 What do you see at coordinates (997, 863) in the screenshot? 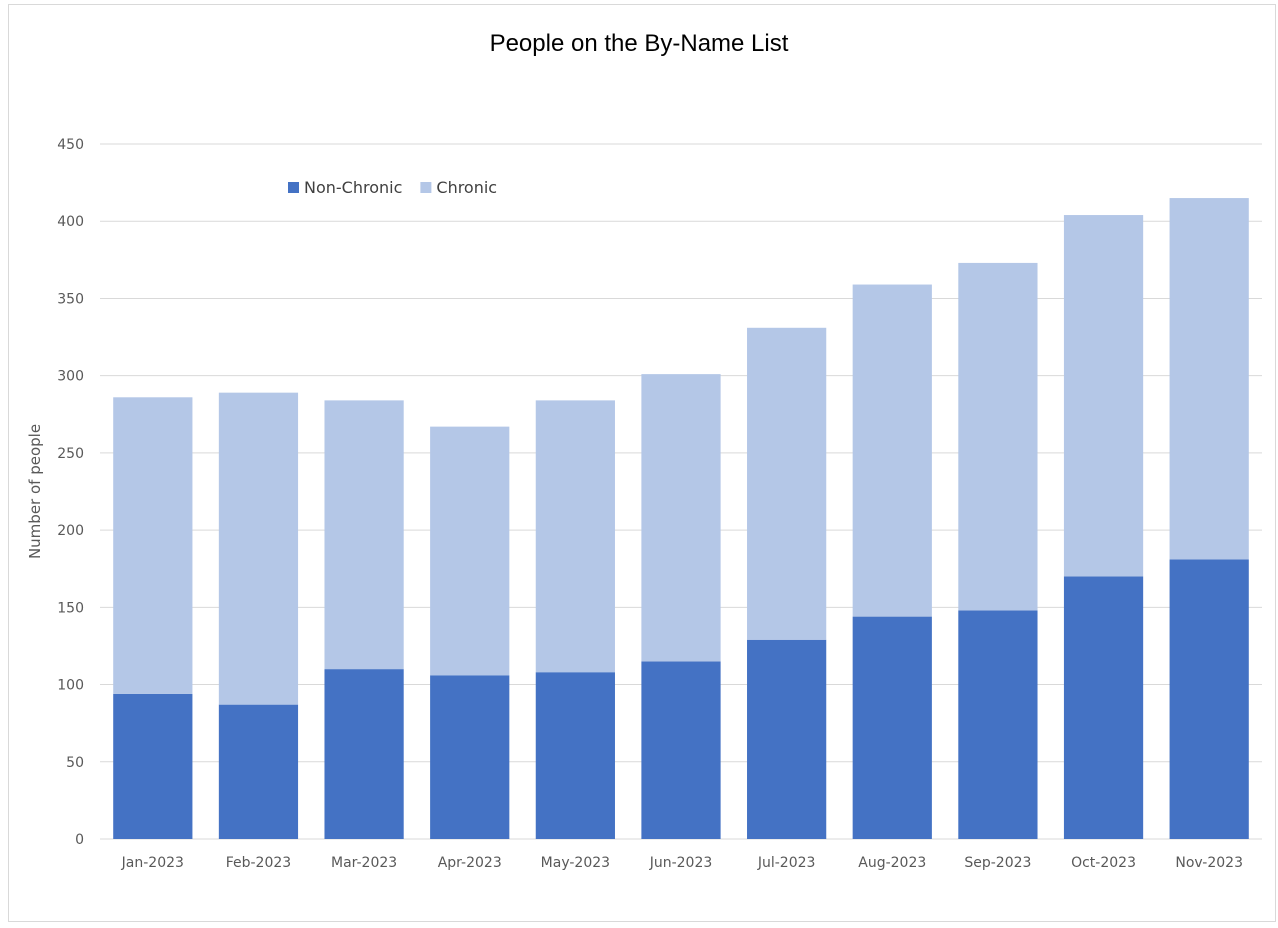
I see `x-tick-label: Sep-2023` at bounding box center [997, 863].